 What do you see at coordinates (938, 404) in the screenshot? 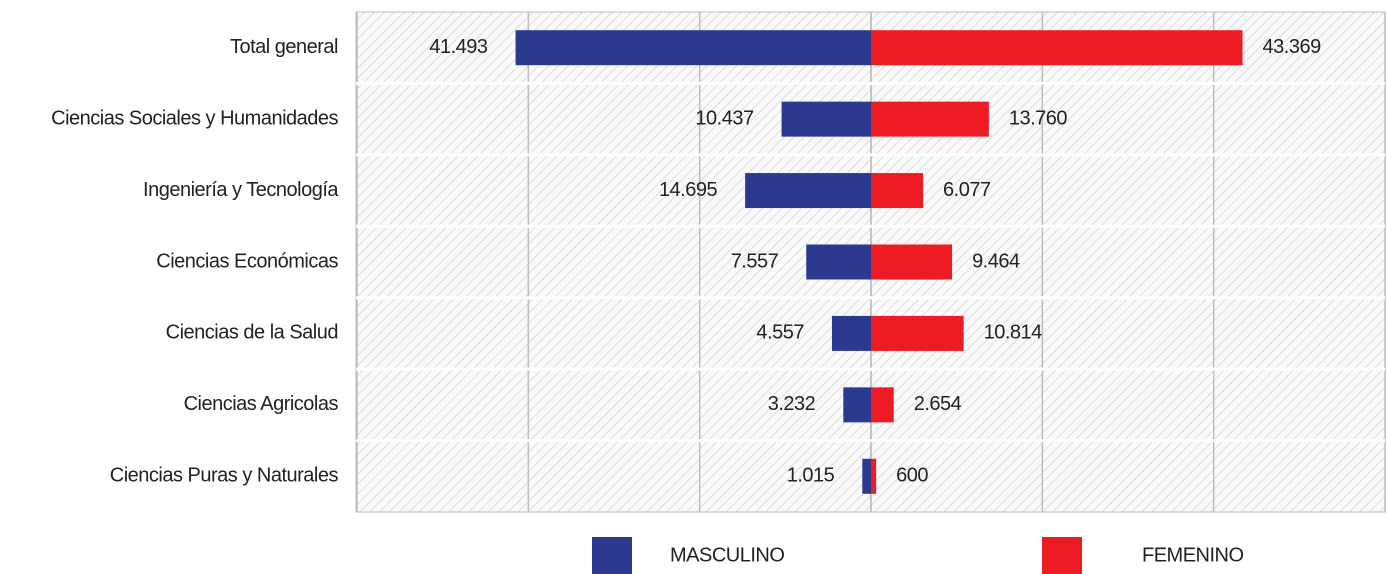
I see `value-label: 2.654` at bounding box center [938, 404].